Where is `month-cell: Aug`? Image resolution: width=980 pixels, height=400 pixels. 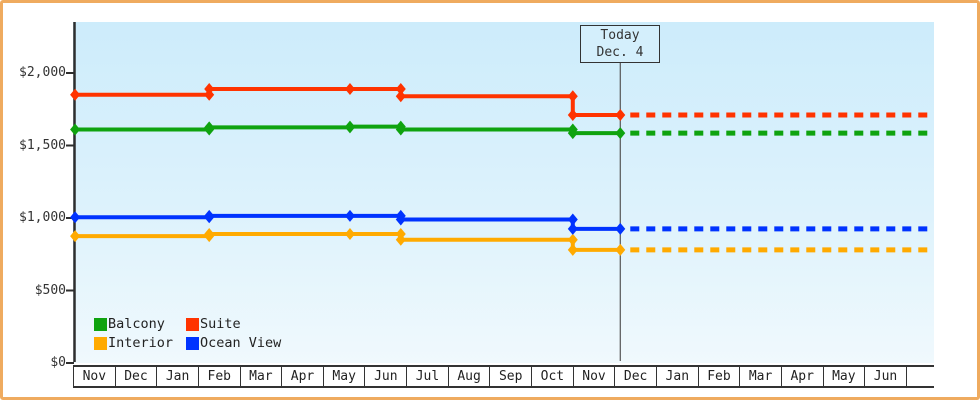 month-cell: Aug is located at coordinates (470, 376).